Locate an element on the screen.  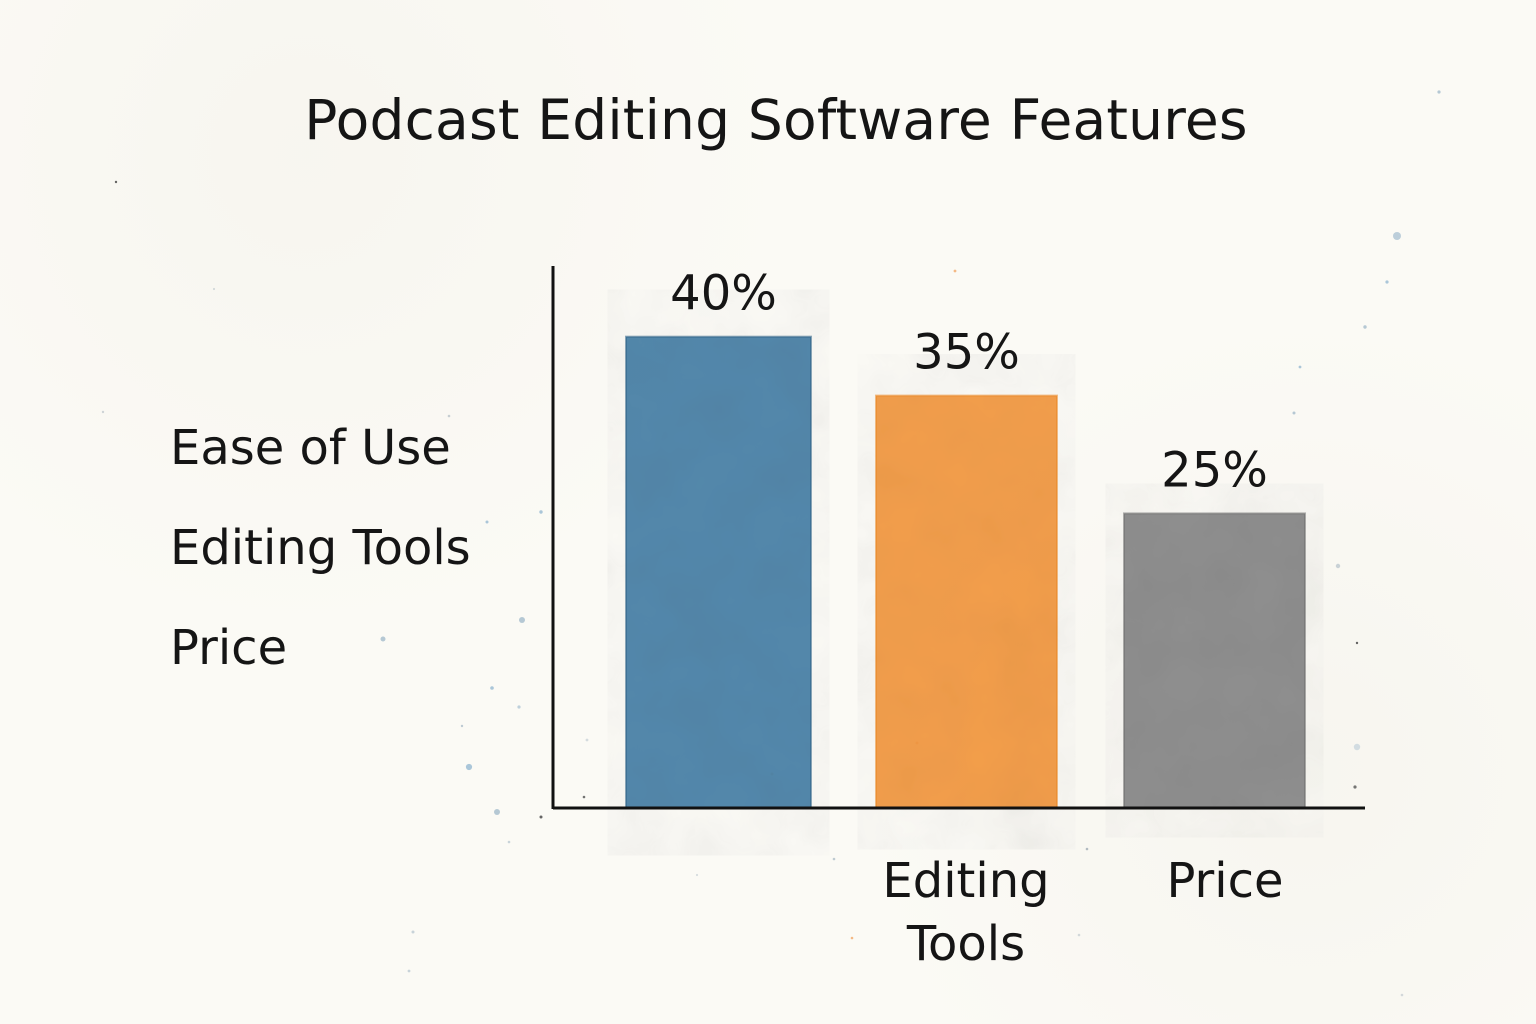
chart-title: Podcast Editing Software Features is located at coordinates (776, 120).